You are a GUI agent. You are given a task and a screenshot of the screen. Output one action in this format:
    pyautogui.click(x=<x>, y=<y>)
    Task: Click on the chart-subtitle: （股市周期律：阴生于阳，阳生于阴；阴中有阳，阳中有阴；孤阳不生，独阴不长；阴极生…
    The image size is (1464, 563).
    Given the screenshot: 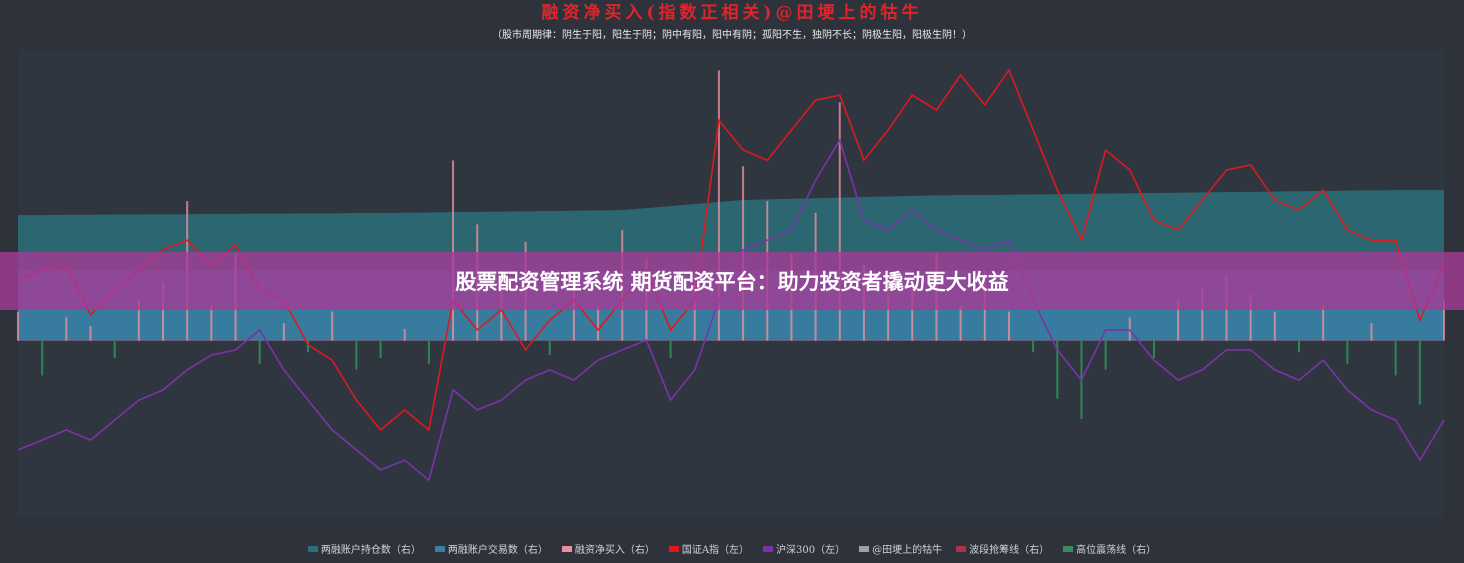 What is the action you would take?
    pyautogui.click(x=732, y=34)
    